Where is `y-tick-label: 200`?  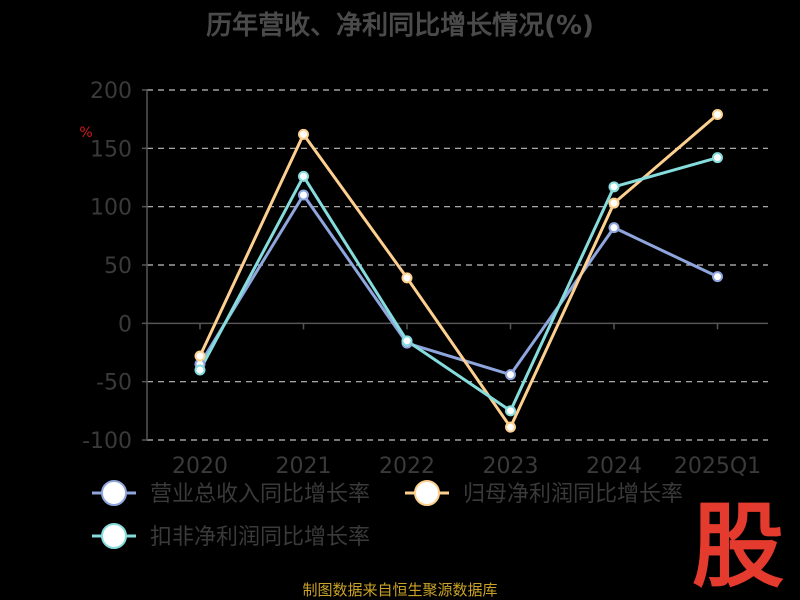
y-tick-label: 200 is located at coordinates (111, 91).